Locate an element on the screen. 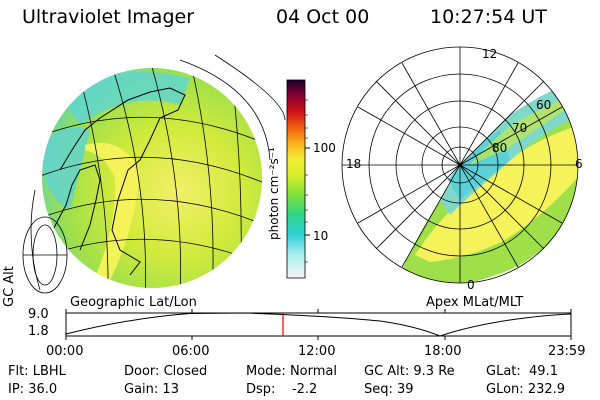  status-glat: GLat: 49.1 is located at coordinates (522, 371).